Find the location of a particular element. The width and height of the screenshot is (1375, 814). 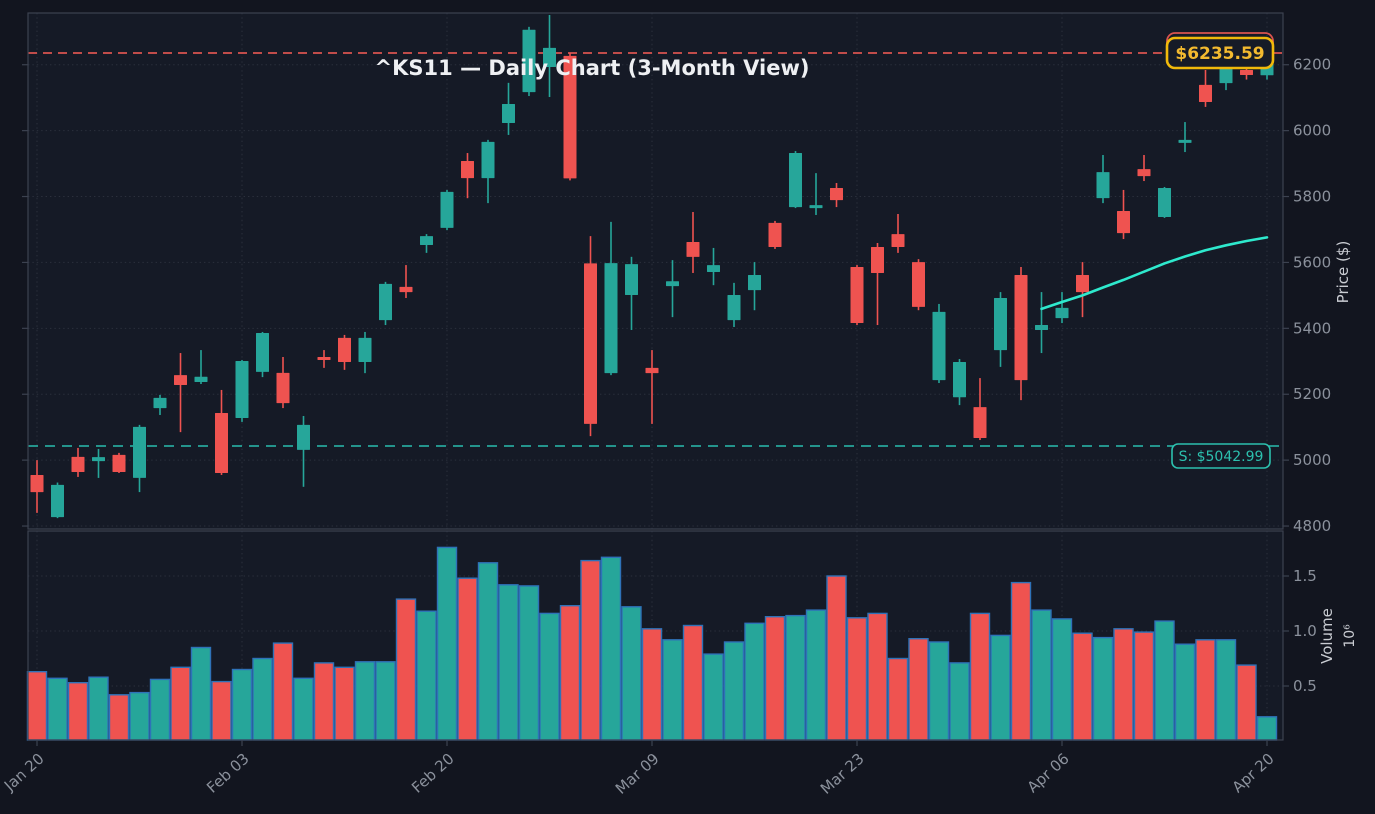

resistance-badge-text: $6235.59 is located at coordinates (1219, 54).